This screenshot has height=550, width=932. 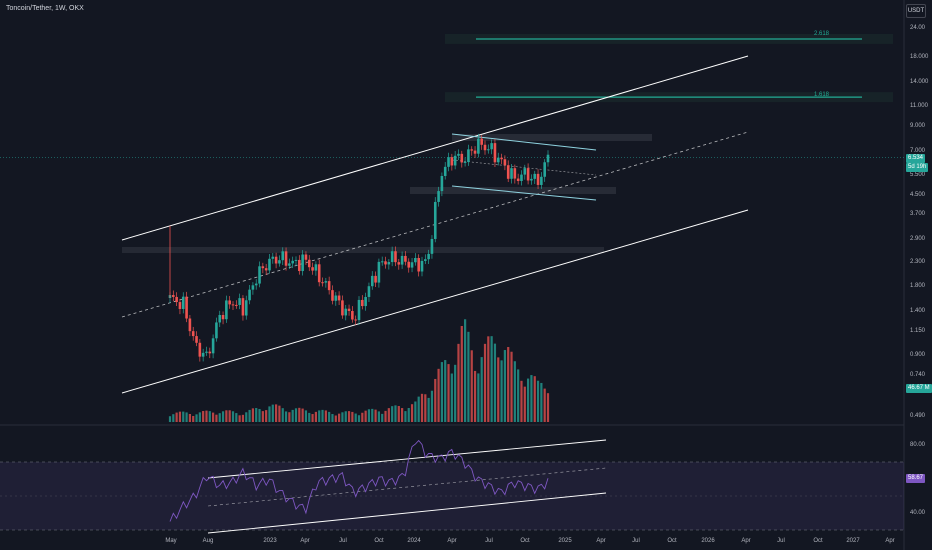 What do you see at coordinates (407, 487) in the screenshot?
I see `rsi-channel-mid` at bounding box center [407, 487].